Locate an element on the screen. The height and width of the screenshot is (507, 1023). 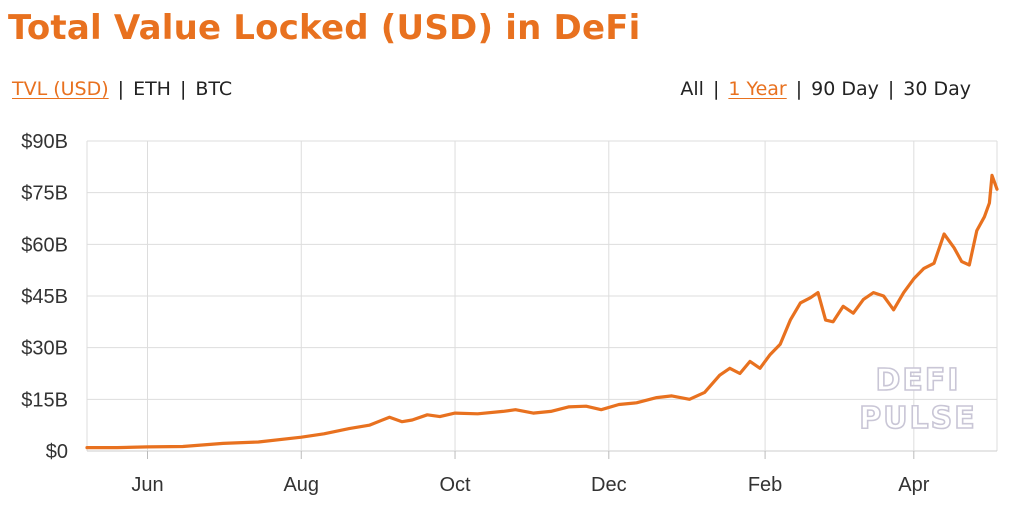
y-tick-label: $30B is located at coordinates (44, 349).